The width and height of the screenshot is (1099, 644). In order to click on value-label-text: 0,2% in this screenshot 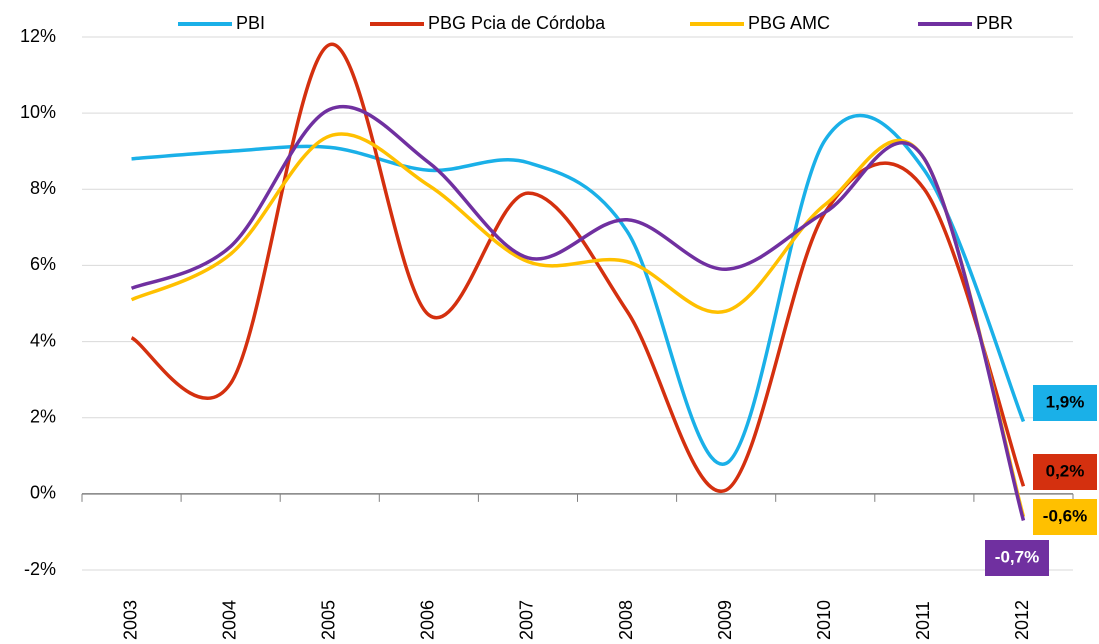, I will do `click(1065, 470)`.